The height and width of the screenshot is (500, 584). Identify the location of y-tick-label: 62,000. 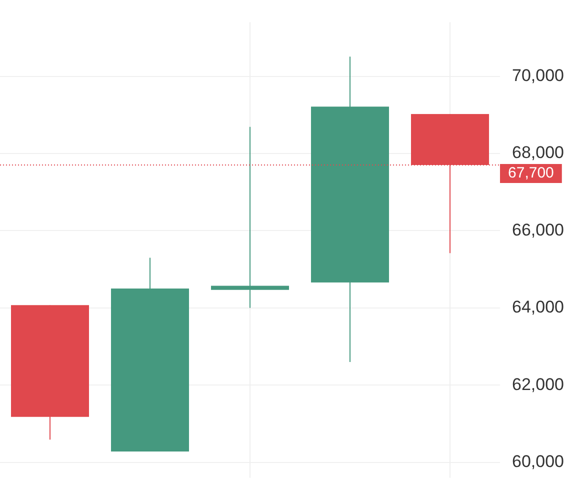
(538, 384).